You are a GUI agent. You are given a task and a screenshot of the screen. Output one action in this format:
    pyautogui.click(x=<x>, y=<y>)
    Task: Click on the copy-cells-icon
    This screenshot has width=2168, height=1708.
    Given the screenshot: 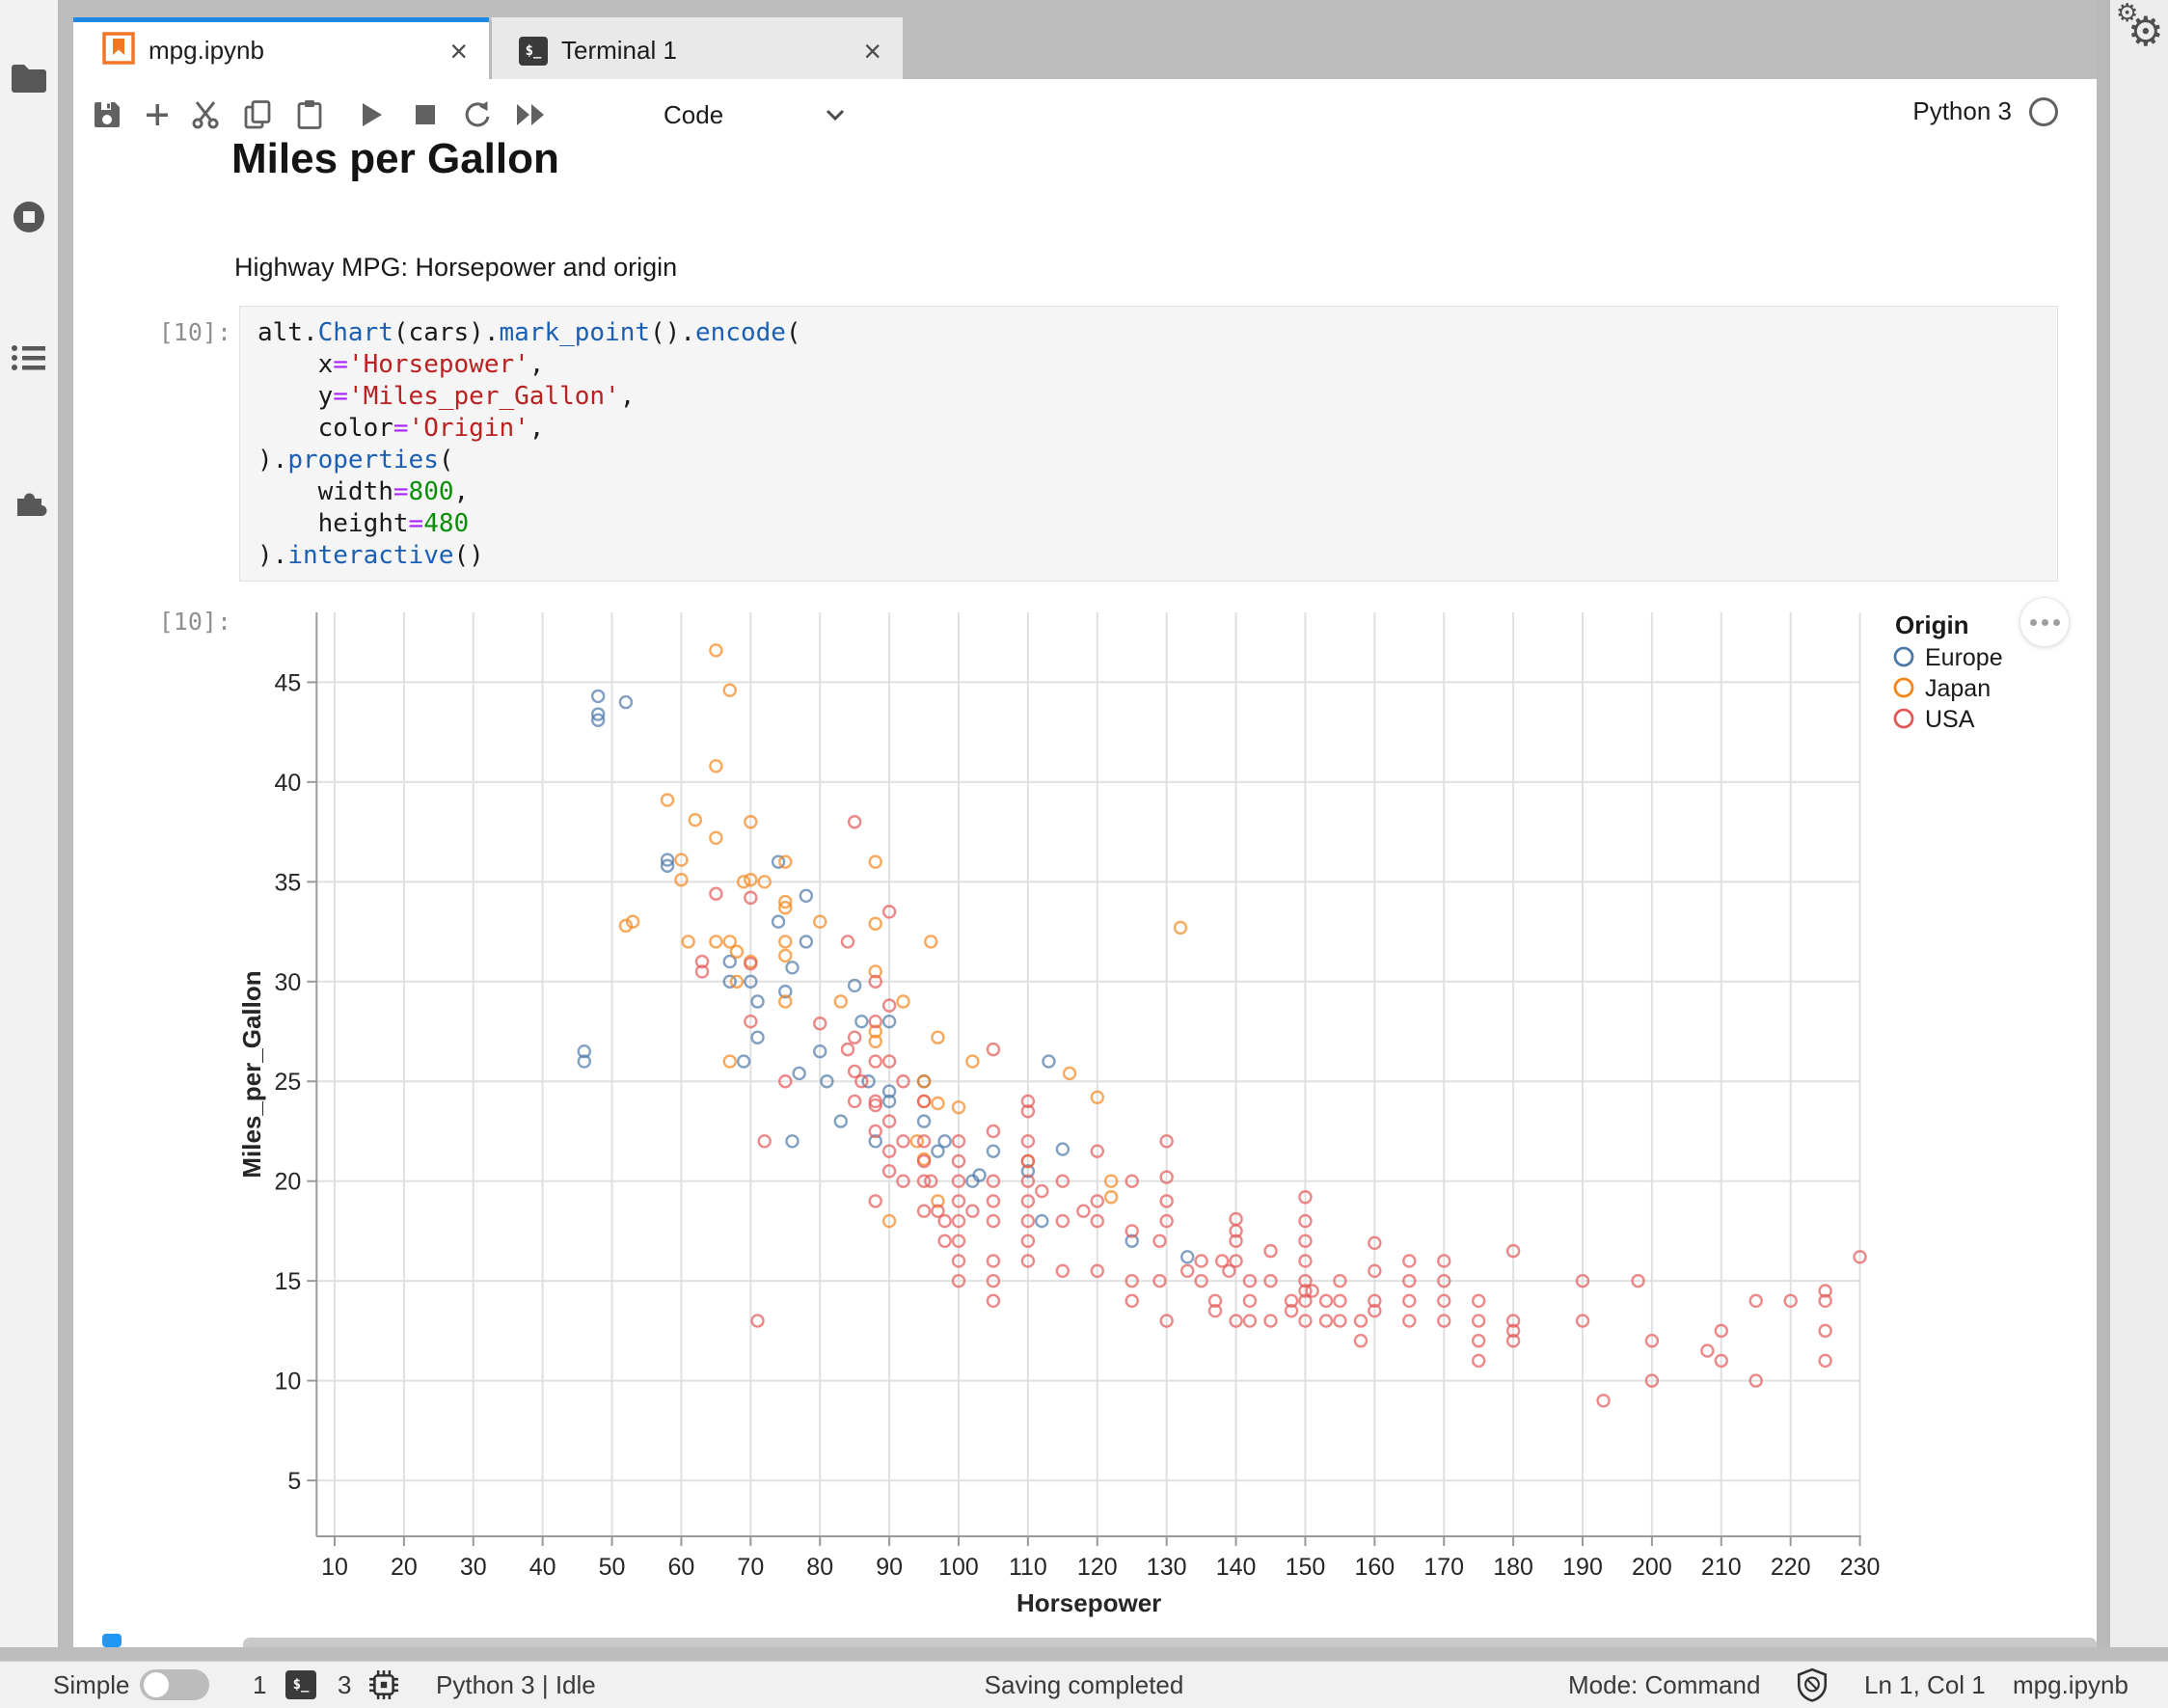 What is the action you would take?
    pyautogui.click(x=257, y=114)
    